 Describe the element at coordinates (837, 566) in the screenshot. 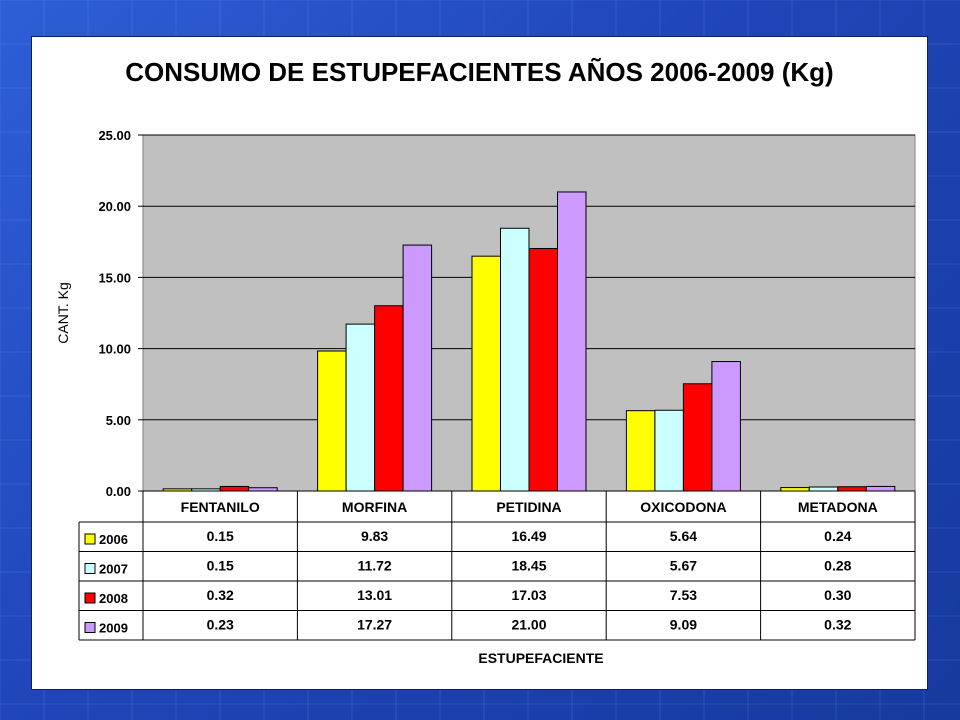

I see `data-label: 0.28` at that location.